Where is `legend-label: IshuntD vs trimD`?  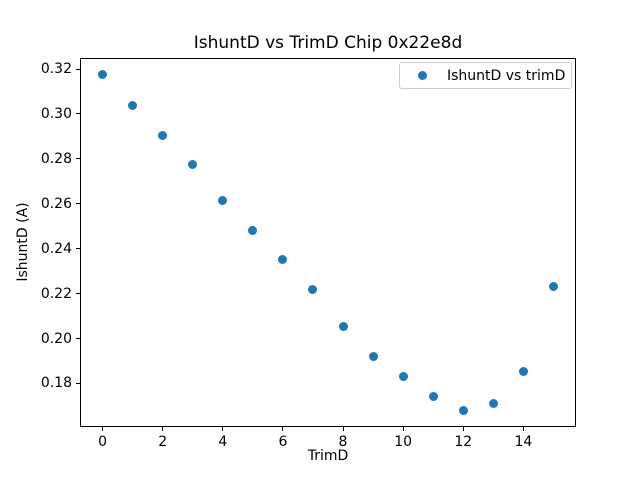 legend-label: IshuntD vs trimD is located at coordinates (506, 75).